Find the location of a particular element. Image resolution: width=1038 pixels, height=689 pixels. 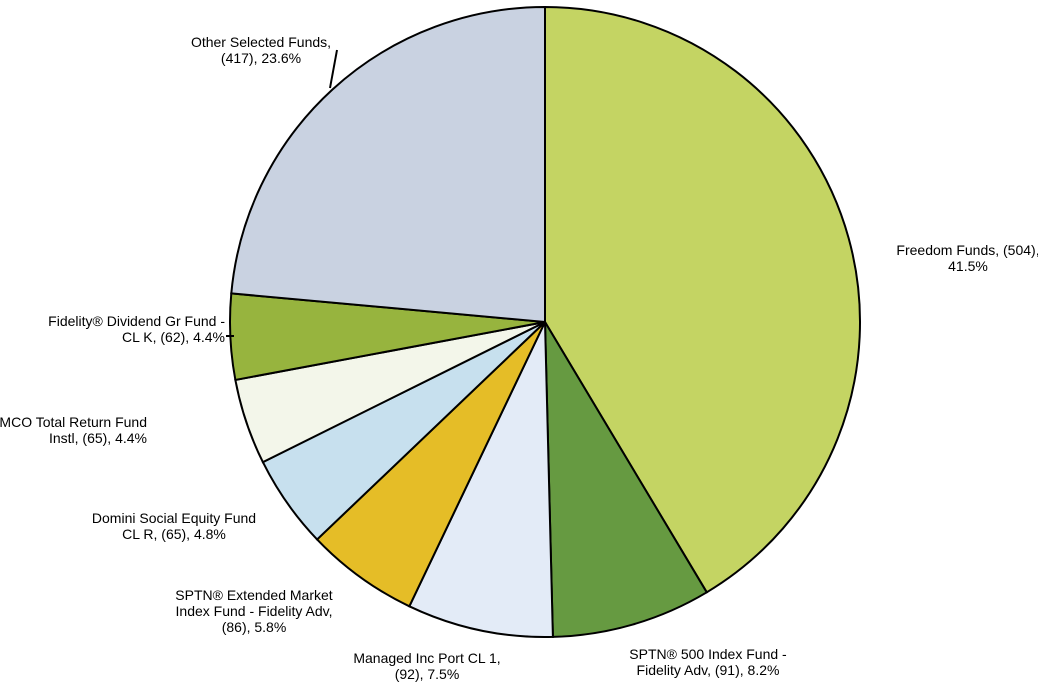

slice-label-pimco-total-return-fund-instl: PIMCO Total Return Fund Instl, (65), 4.4% is located at coordinates (73, 430).